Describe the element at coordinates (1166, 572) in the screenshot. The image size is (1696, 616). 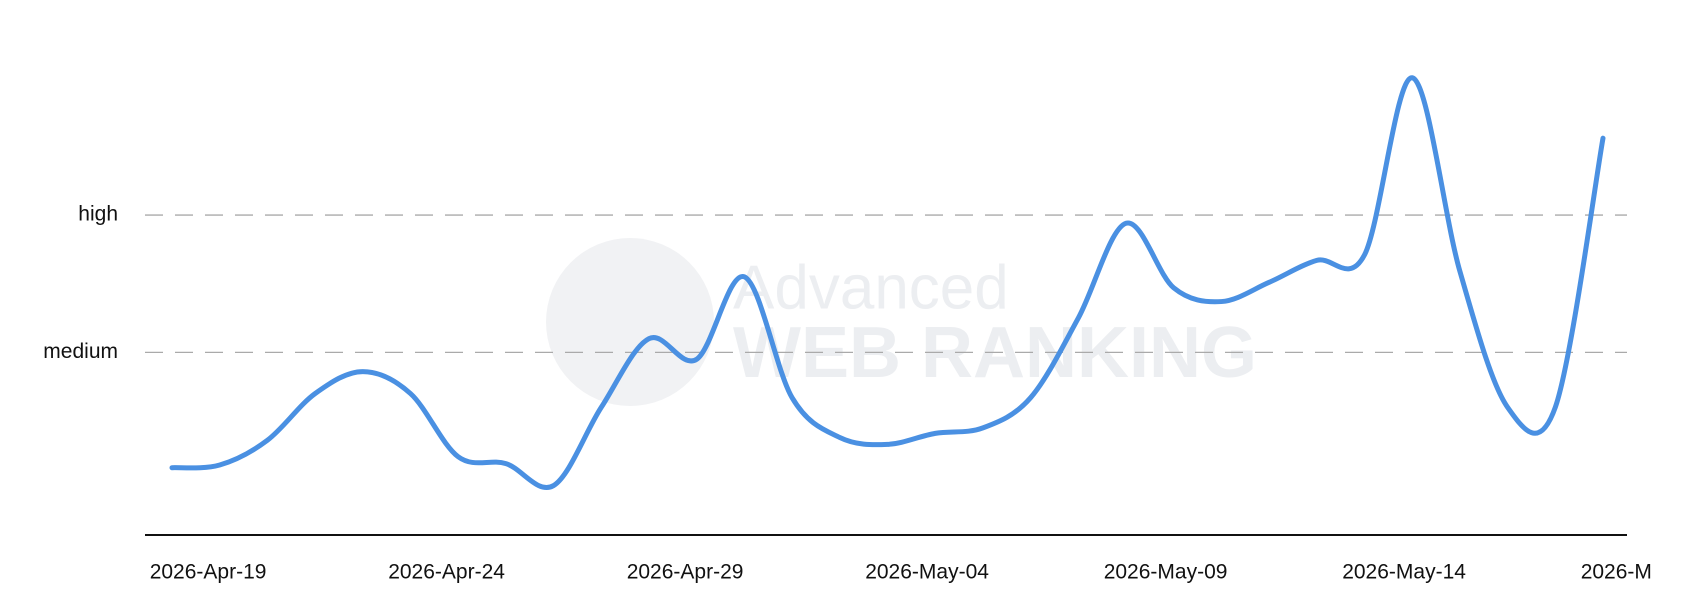
I see `x-tick-label: 2026-May-09` at that location.